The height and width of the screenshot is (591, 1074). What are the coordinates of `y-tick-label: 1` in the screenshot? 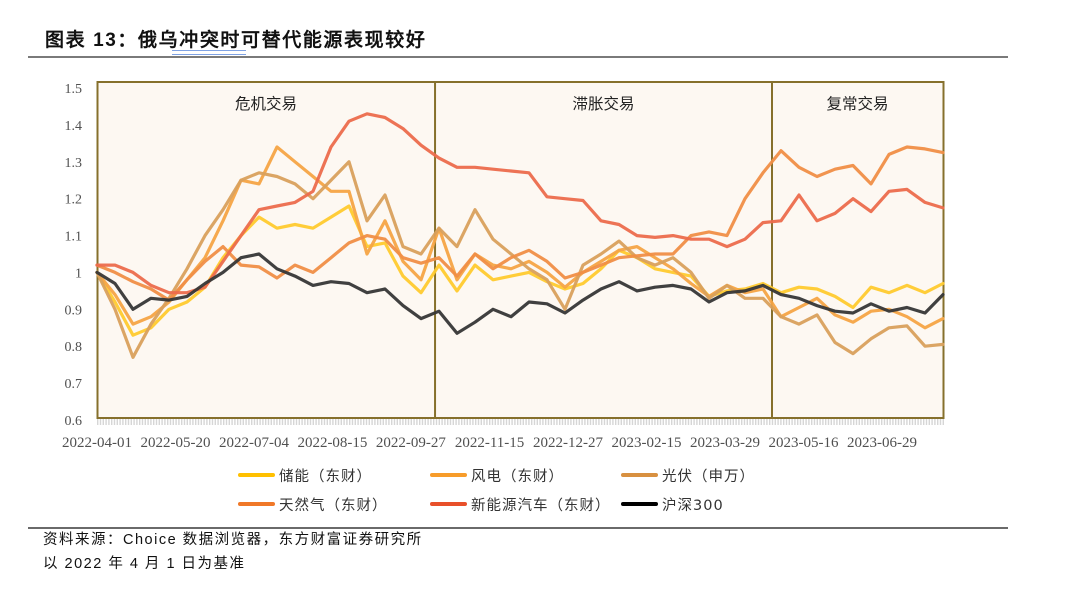 It's located at (78, 273).